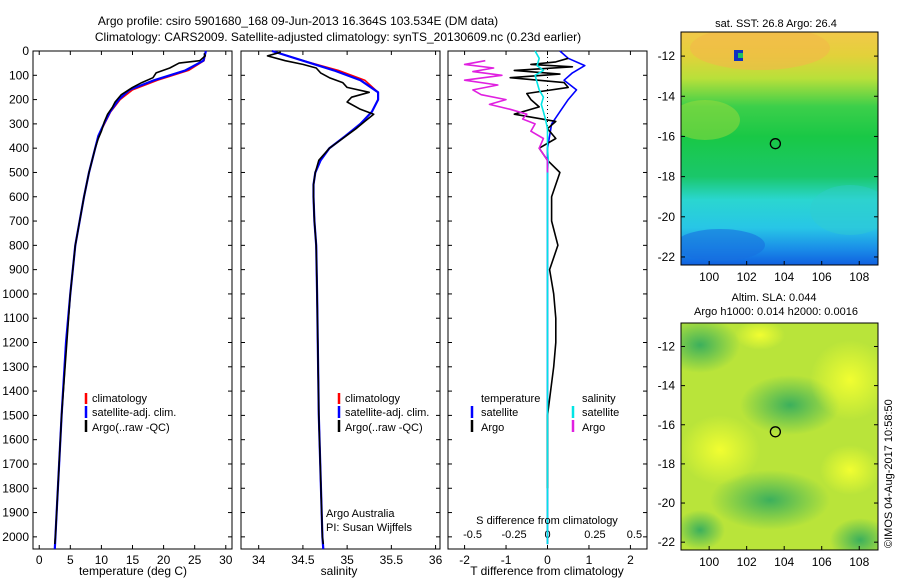 This screenshot has width=900, height=580. What do you see at coordinates (19, 270) in the screenshot?
I see `depth-tick-label: 900` at bounding box center [19, 270].